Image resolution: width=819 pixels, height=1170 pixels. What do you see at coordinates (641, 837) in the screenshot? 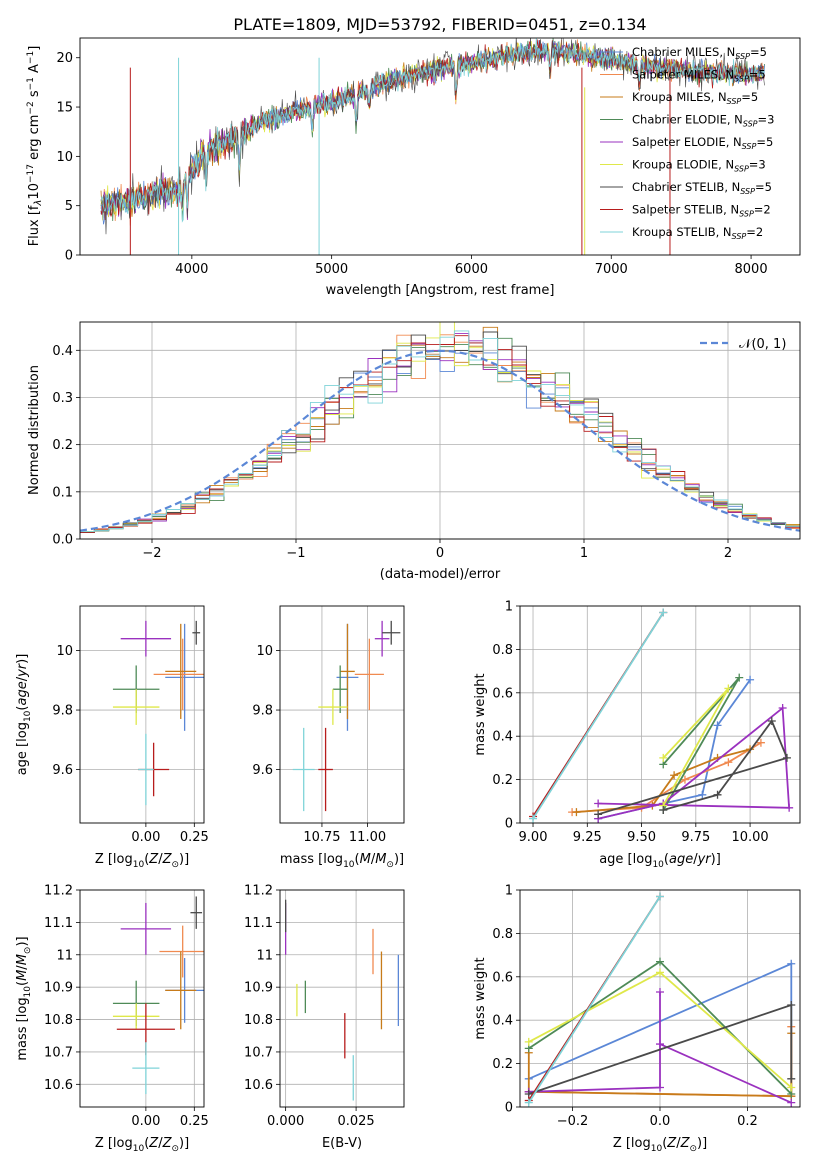
I see `tick-label-x: 9.50` at bounding box center [641, 837].